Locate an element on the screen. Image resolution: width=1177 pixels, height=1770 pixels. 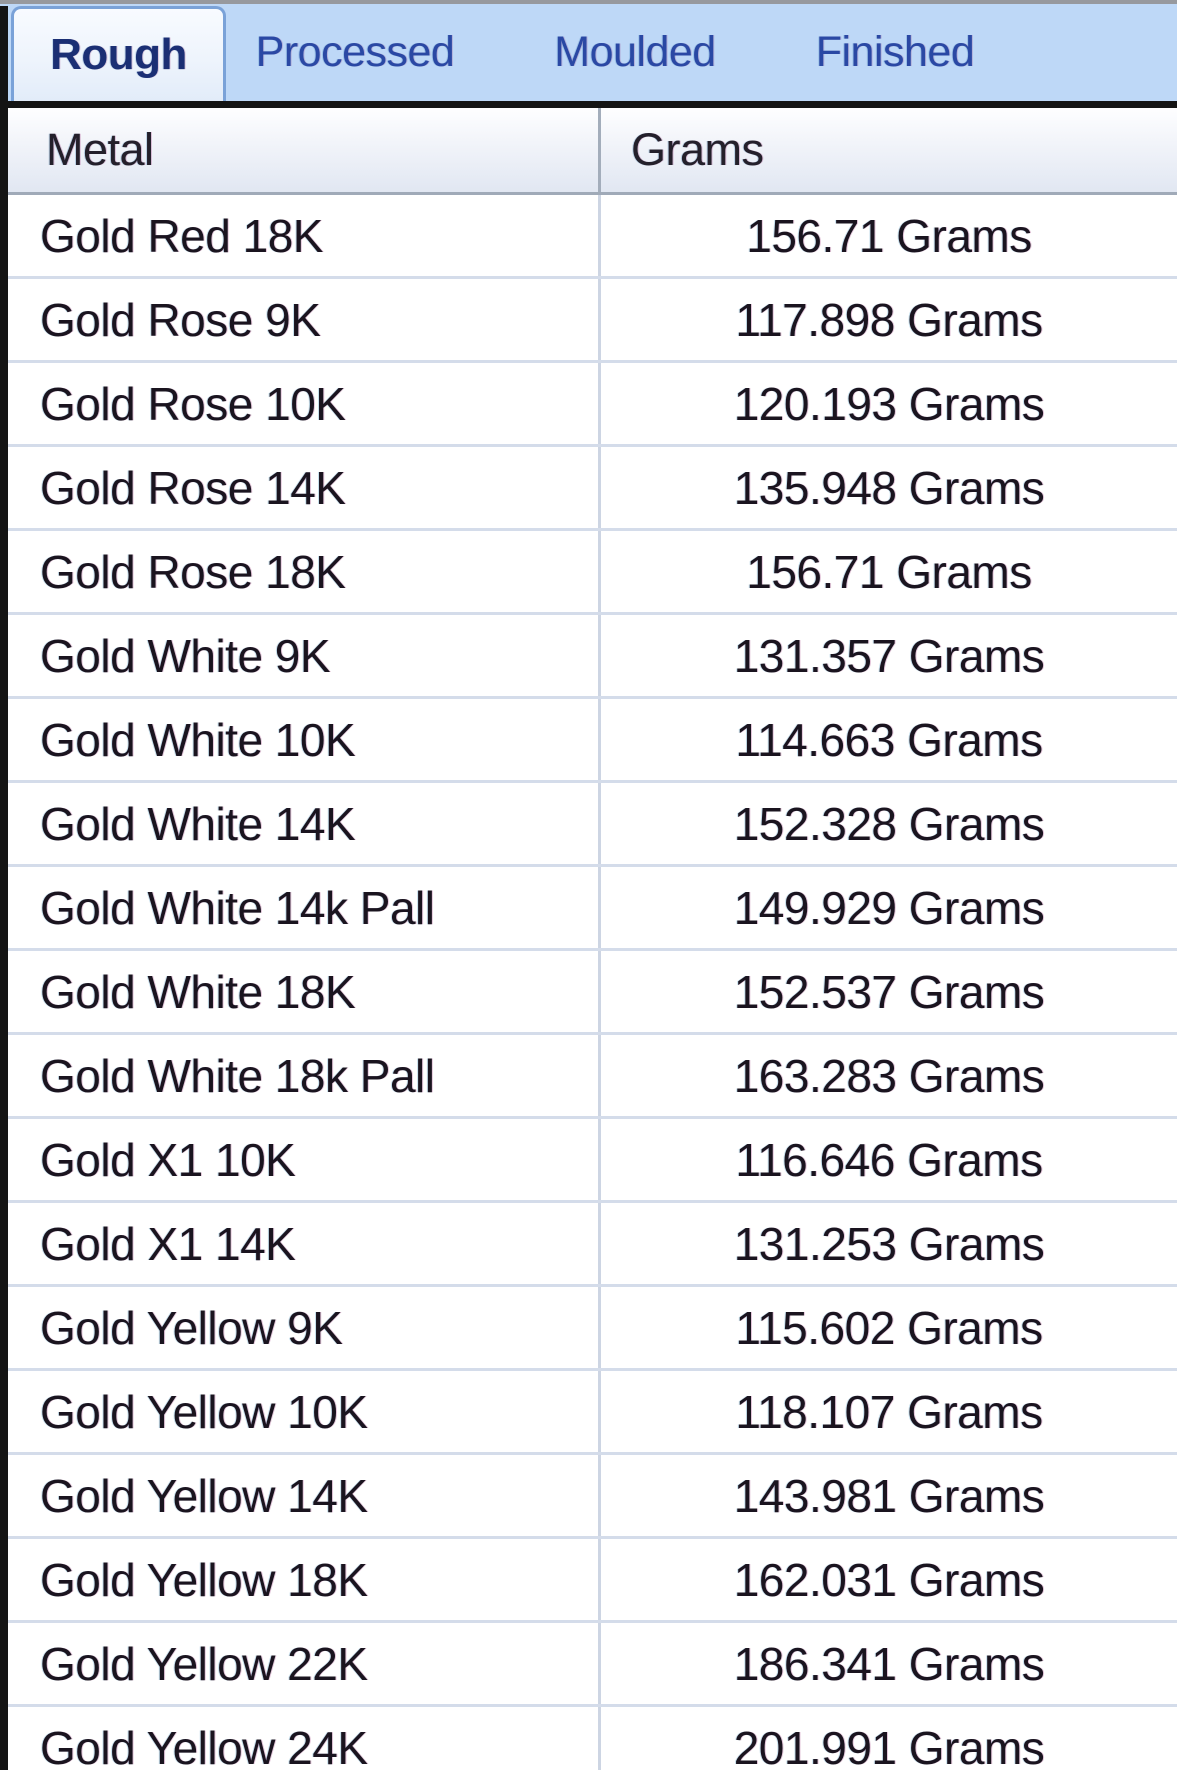
metal-cell: Gold Rose 14K is located at coordinates (304, 487).